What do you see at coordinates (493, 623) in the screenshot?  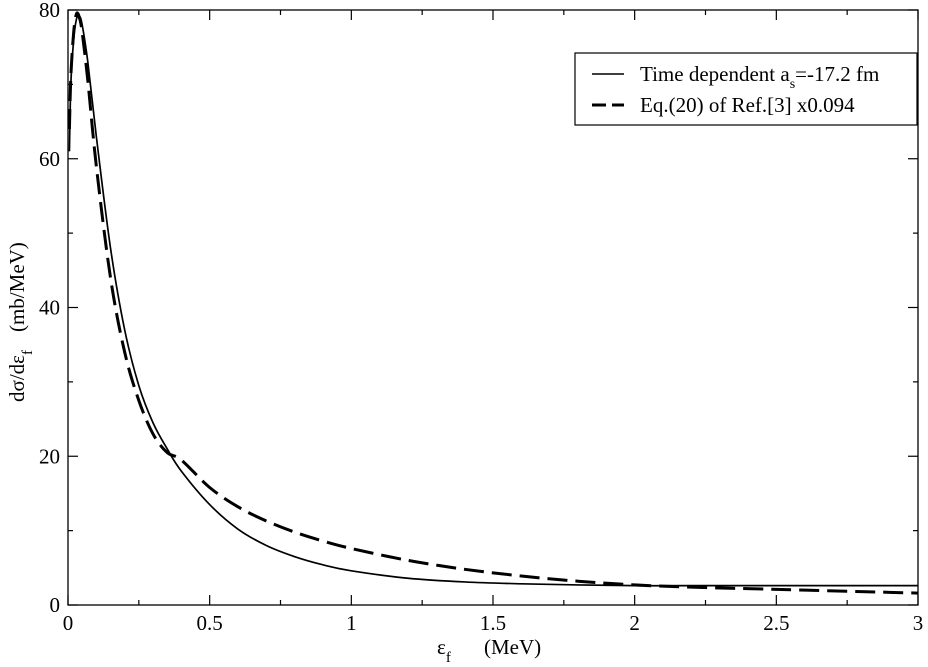 I see `x-tick-label: 1.5` at bounding box center [493, 623].